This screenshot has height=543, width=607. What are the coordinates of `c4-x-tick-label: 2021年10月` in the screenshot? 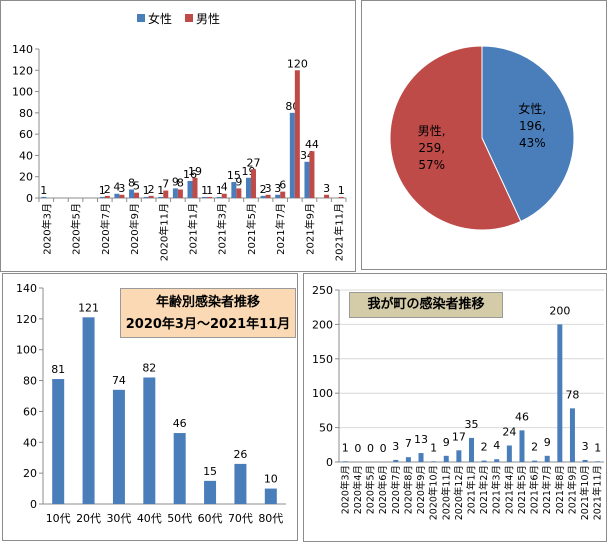 It's located at (585, 492).